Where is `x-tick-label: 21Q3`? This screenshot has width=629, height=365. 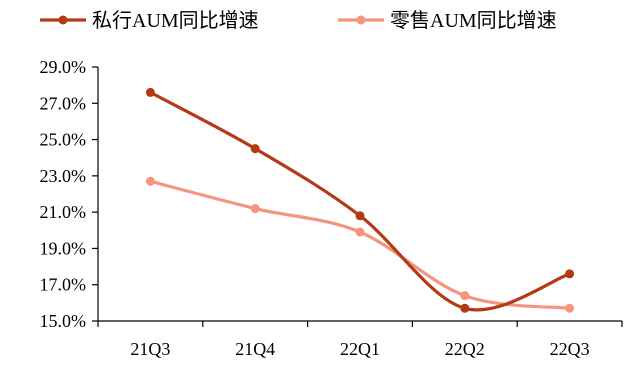
x-tick-label: 21Q3 is located at coordinates (150, 349).